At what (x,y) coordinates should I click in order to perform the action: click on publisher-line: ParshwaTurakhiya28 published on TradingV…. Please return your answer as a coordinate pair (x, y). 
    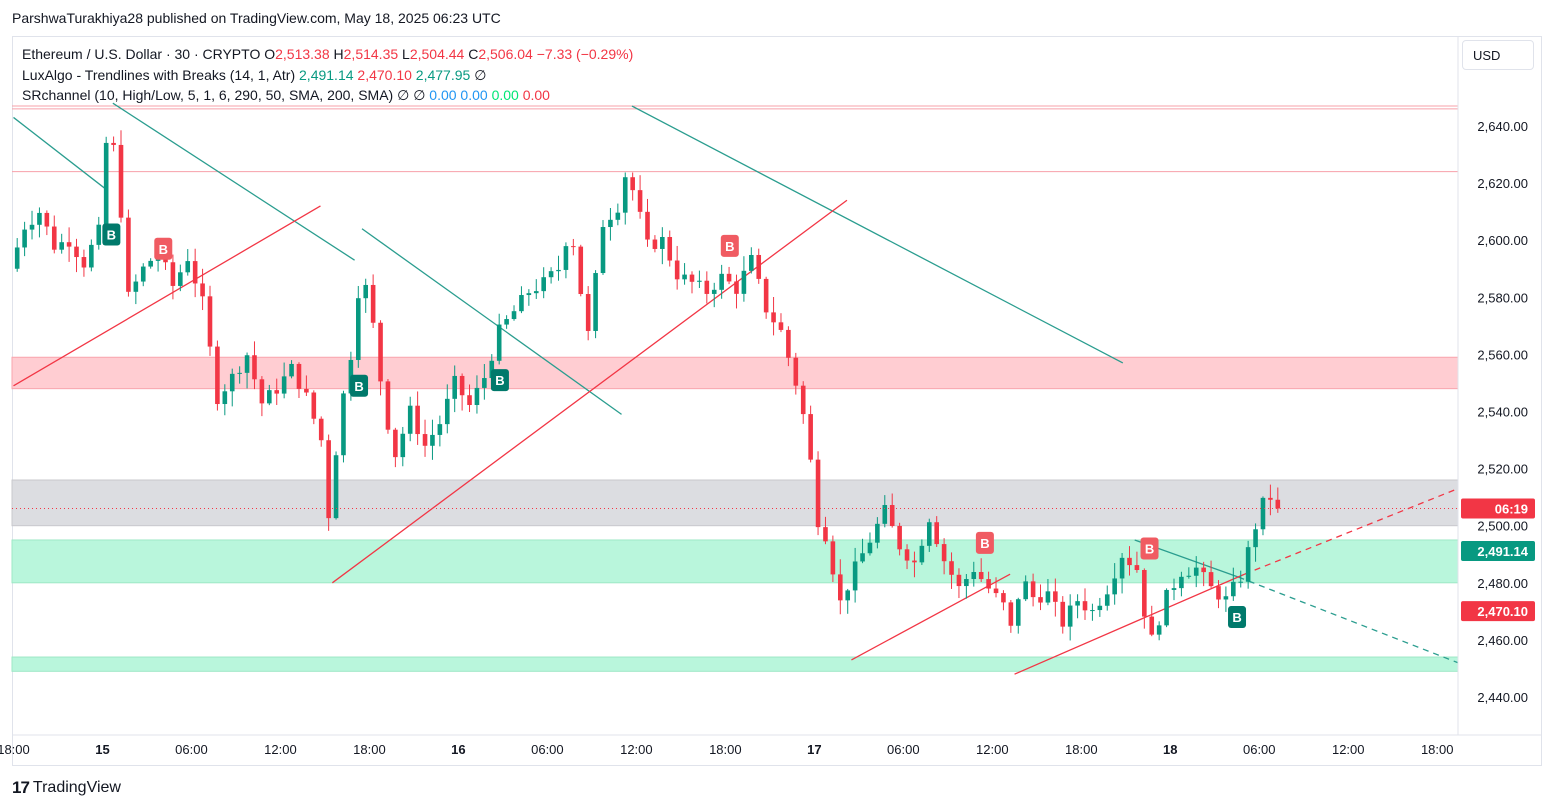
    Looking at the image, I should click on (256, 18).